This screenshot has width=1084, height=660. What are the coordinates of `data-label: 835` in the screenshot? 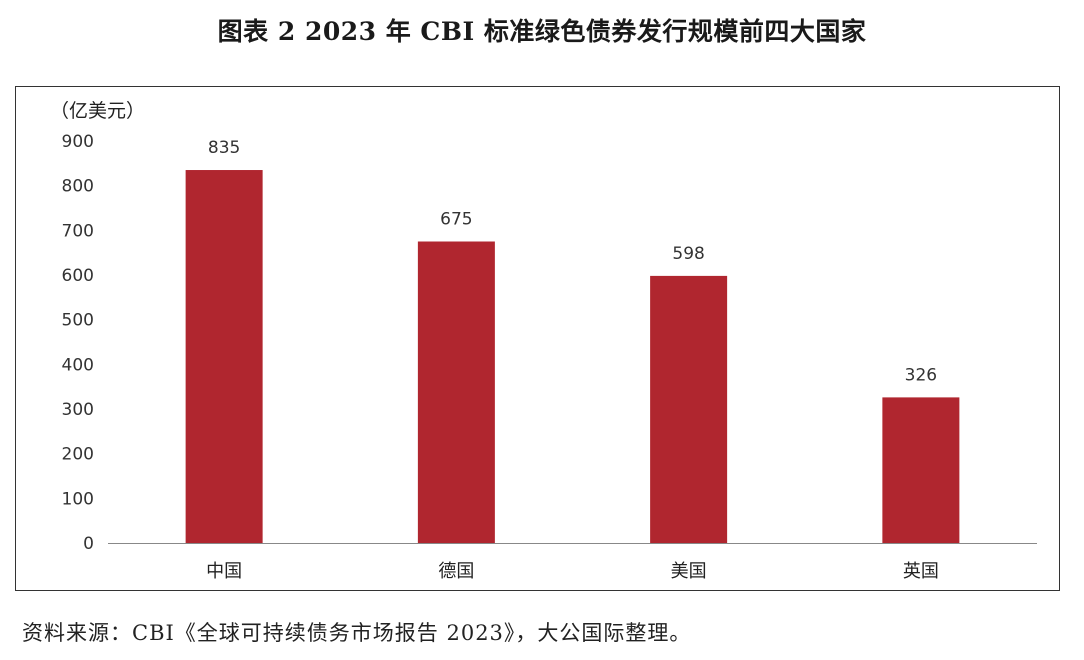 It's located at (224, 148).